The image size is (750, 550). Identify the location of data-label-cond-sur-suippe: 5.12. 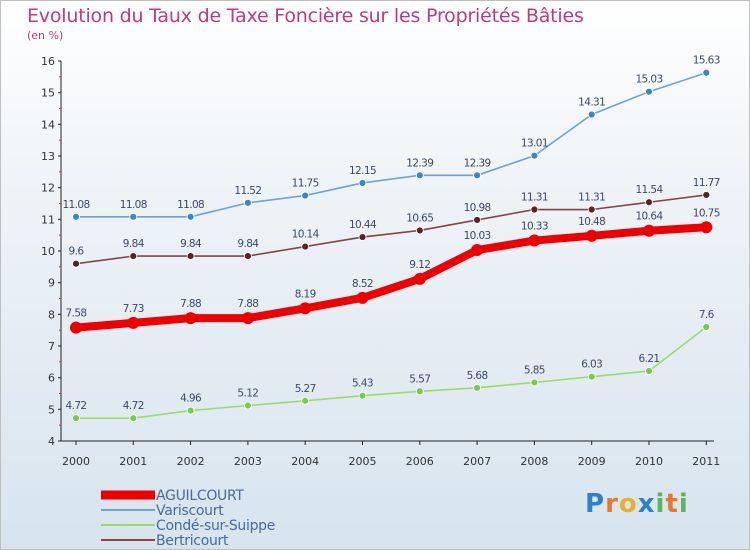
(247, 394).